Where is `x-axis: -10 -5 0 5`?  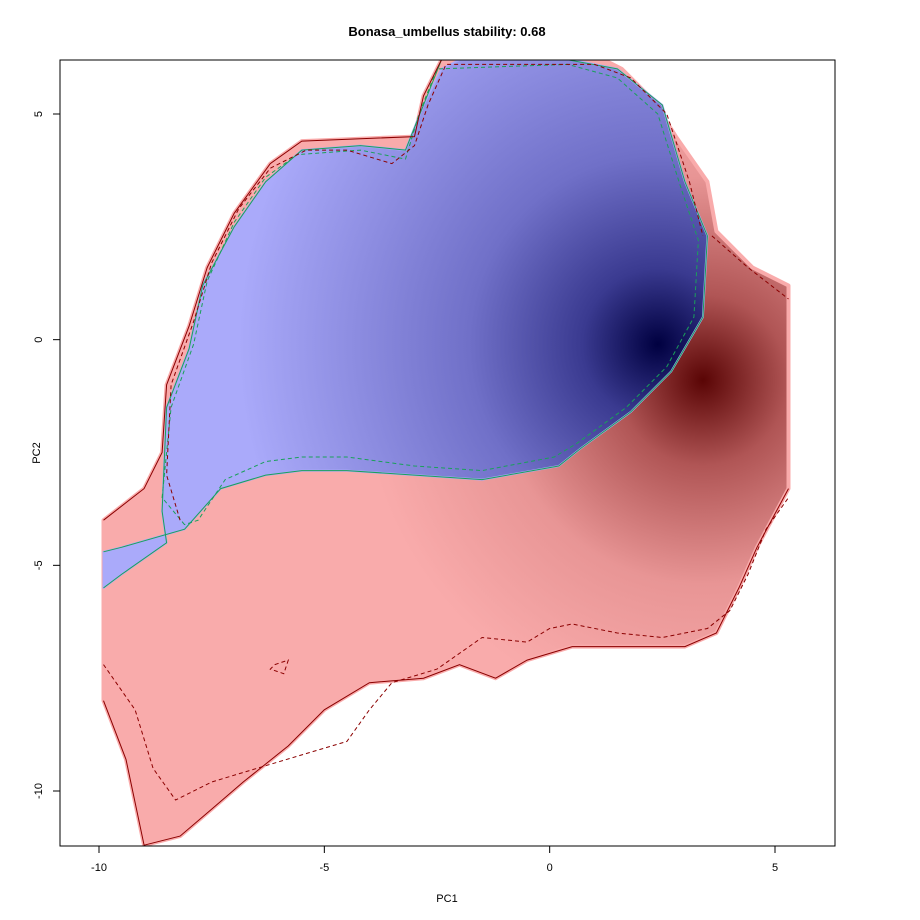 x-axis: -10 -5 0 5 is located at coordinates (434, 859).